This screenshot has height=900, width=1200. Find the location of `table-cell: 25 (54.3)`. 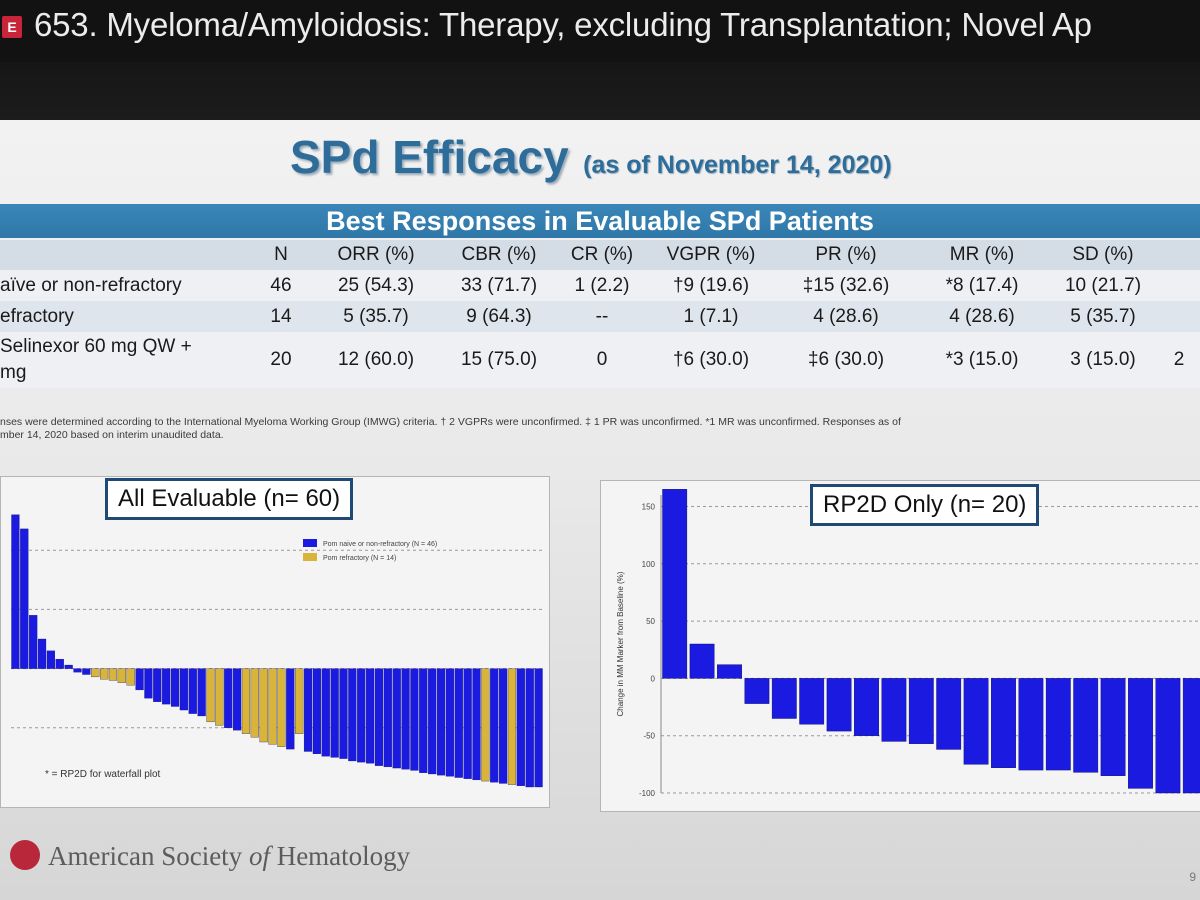

table-cell: 25 (54.3) is located at coordinates (376, 285).